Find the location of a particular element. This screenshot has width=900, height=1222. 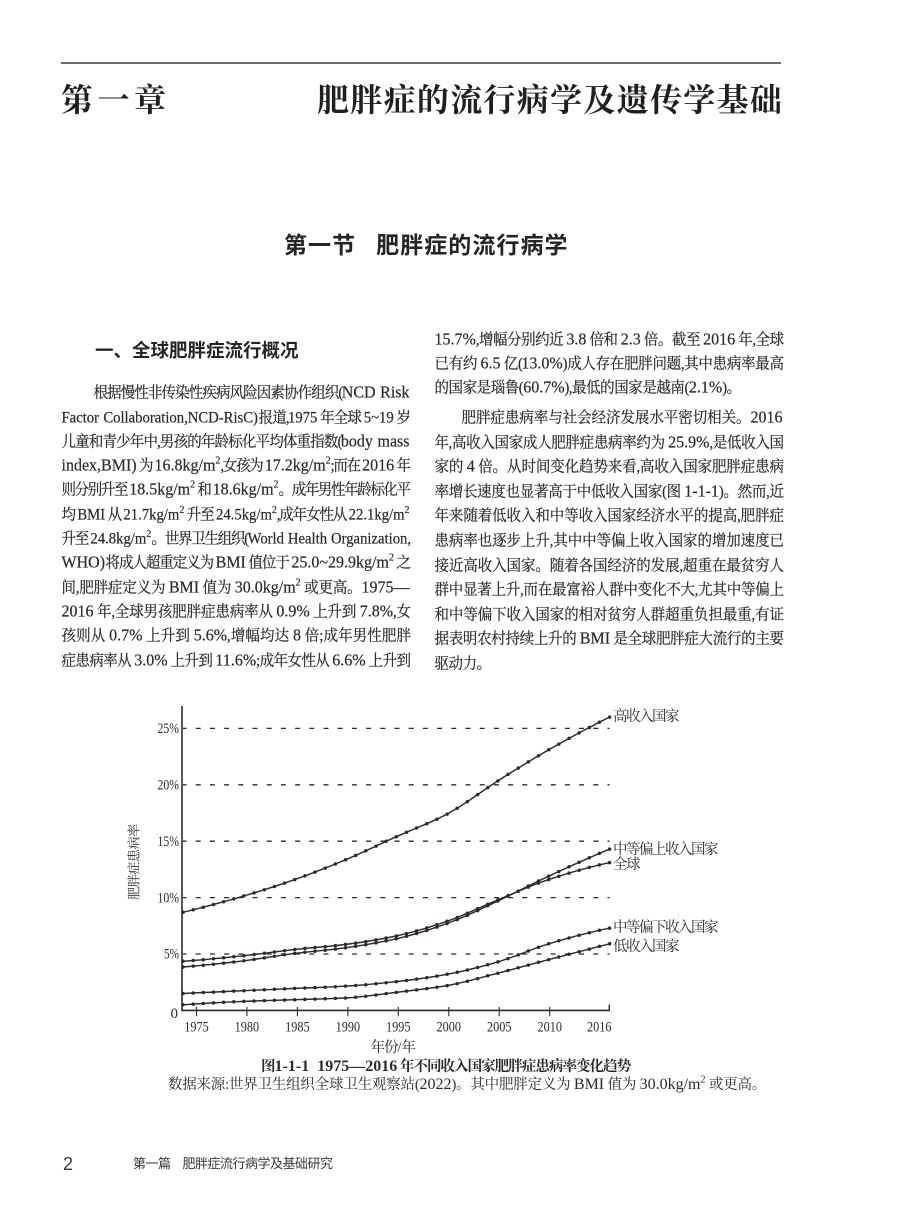

svg-text: 1985 is located at coordinates (297, 1028).